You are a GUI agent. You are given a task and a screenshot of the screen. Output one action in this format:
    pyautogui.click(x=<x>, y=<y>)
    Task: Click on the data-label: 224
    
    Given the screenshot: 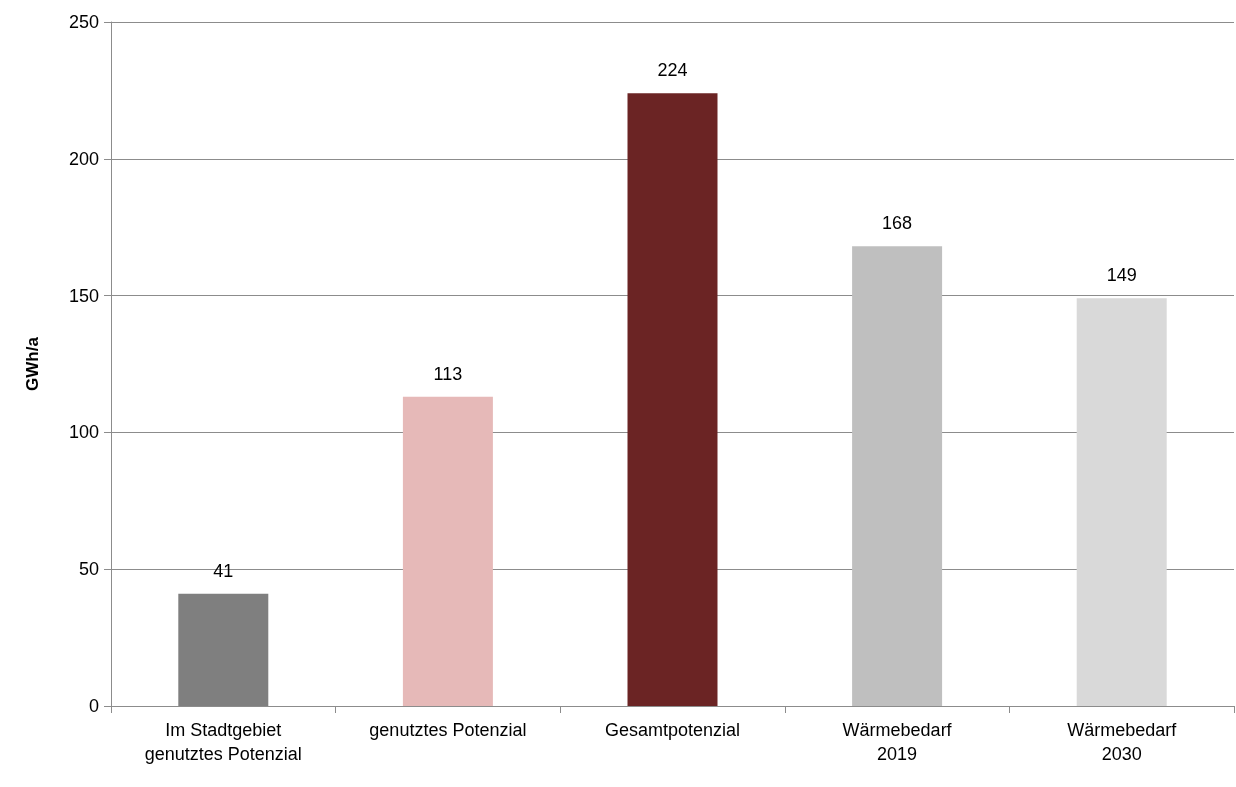 What is the action you would take?
    pyautogui.click(x=672, y=70)
    